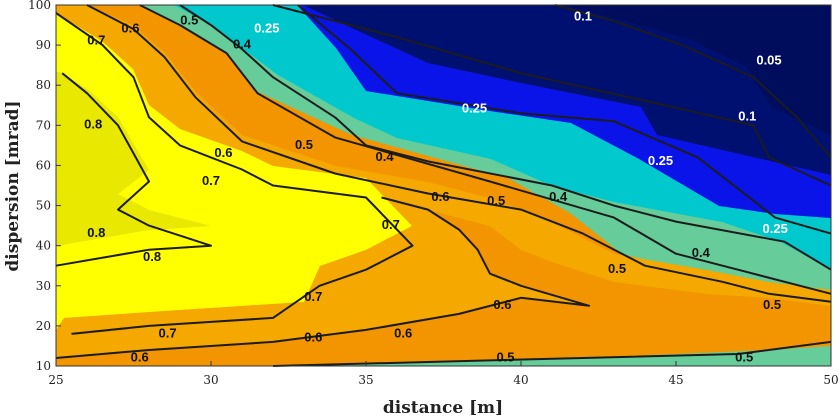 This screenshot has width=839, height=420. What do you see at coordinates (44, 186) in the screenshot?
I see `y-ticks: 10 20 30 40 50 60 70 80 90 100` at bounding box center [44, 186].